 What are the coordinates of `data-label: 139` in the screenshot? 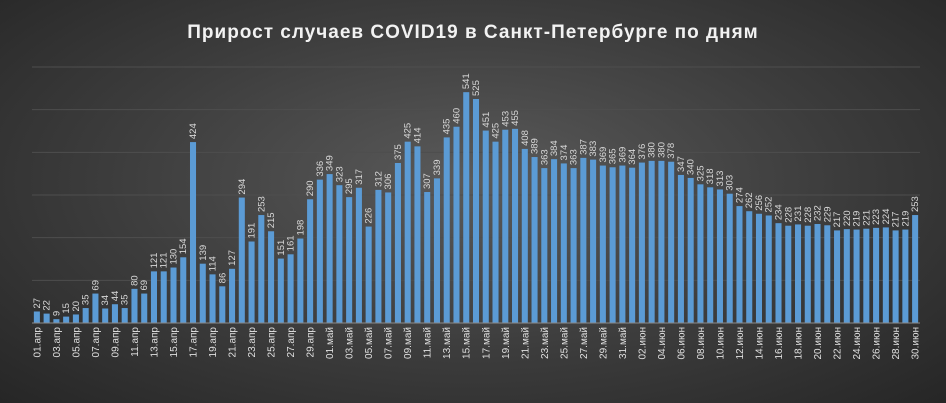 It's located at (203, 253).